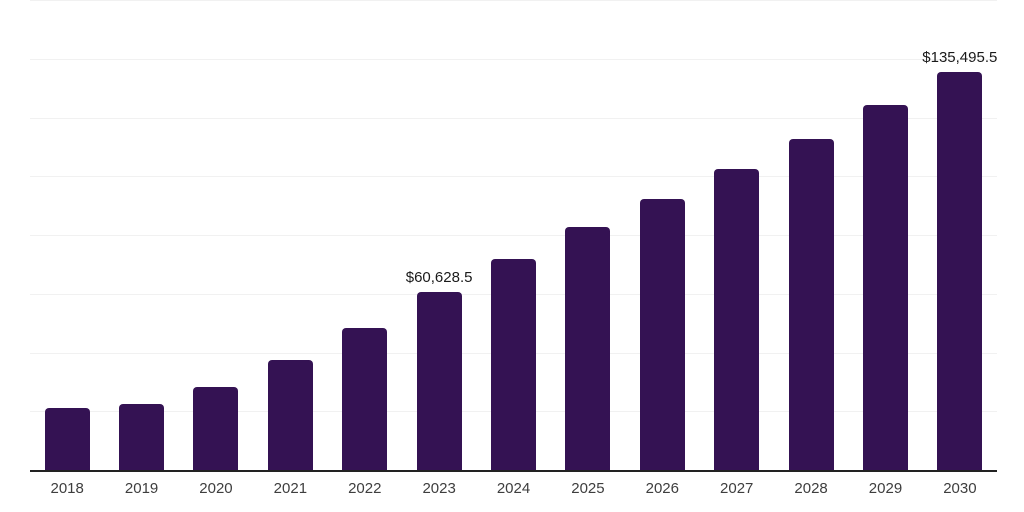 This screenshot has height=512, width=1024. I want to click on data-label-2023: $60,628.5, so click(439, 277).